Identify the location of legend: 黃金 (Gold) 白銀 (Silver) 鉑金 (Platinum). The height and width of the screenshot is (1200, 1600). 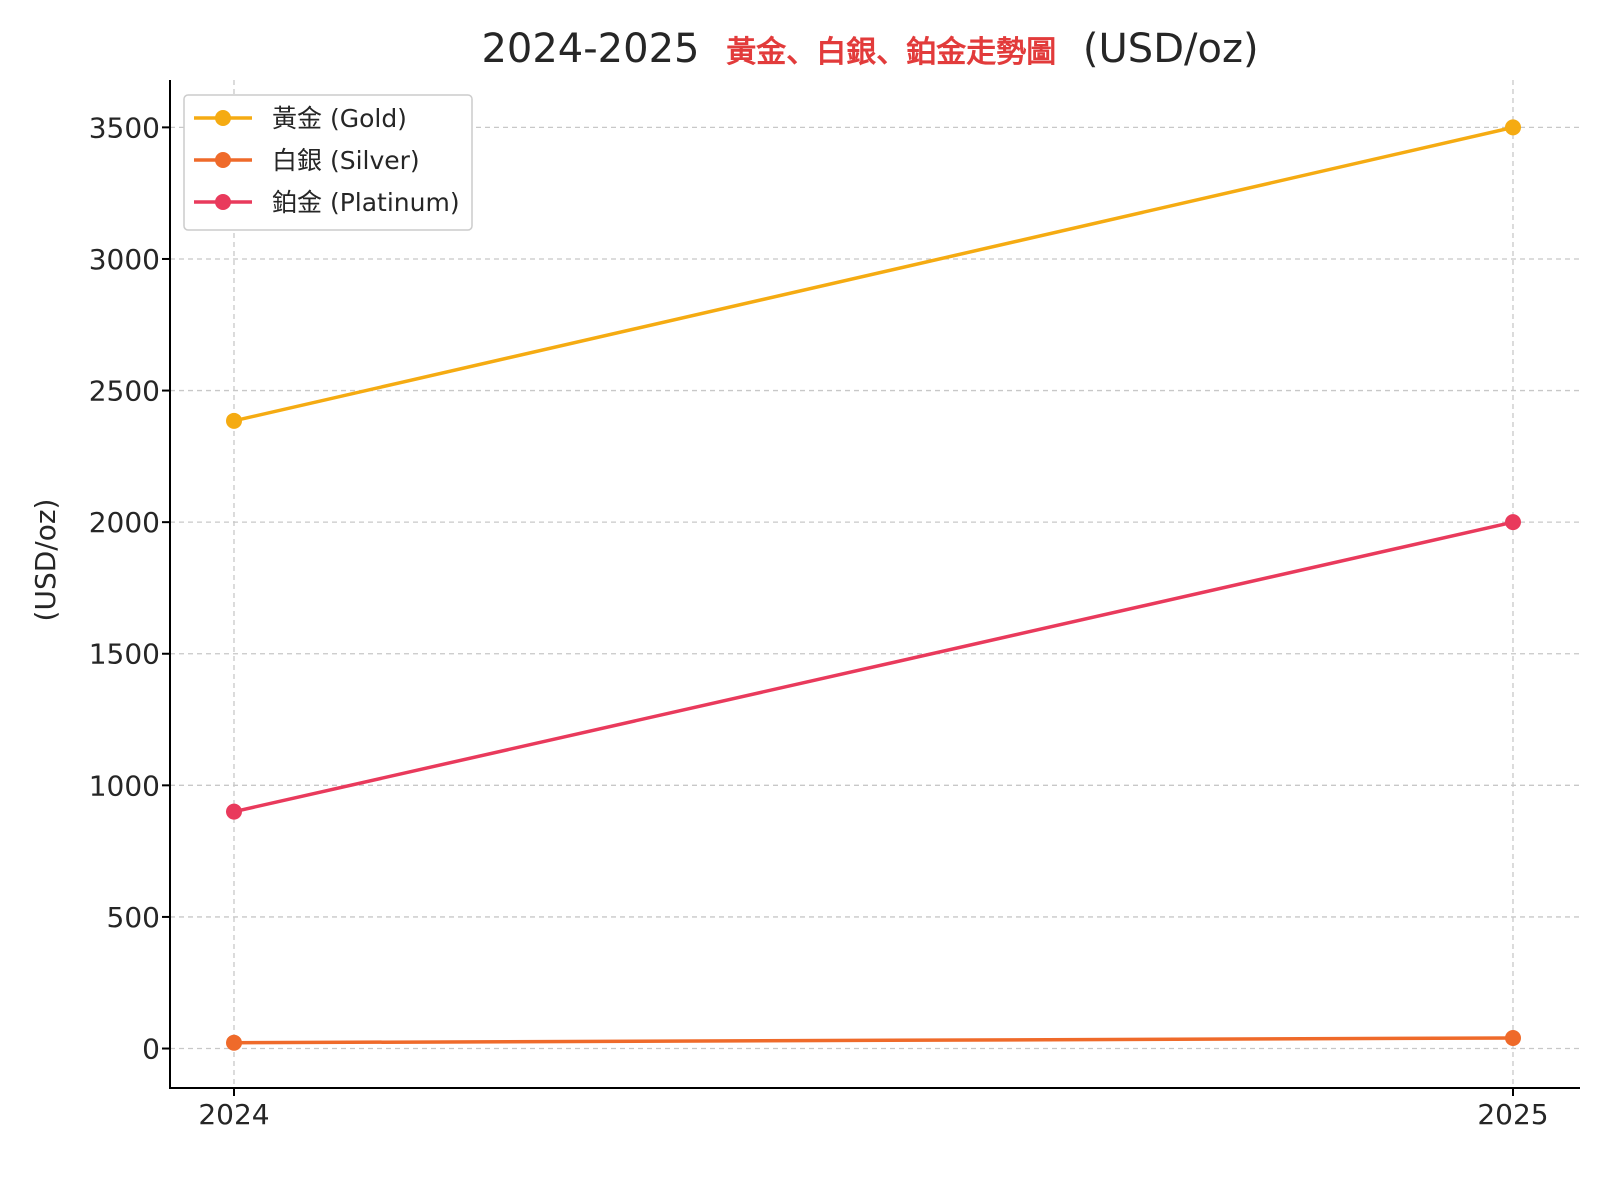
(328, 162).